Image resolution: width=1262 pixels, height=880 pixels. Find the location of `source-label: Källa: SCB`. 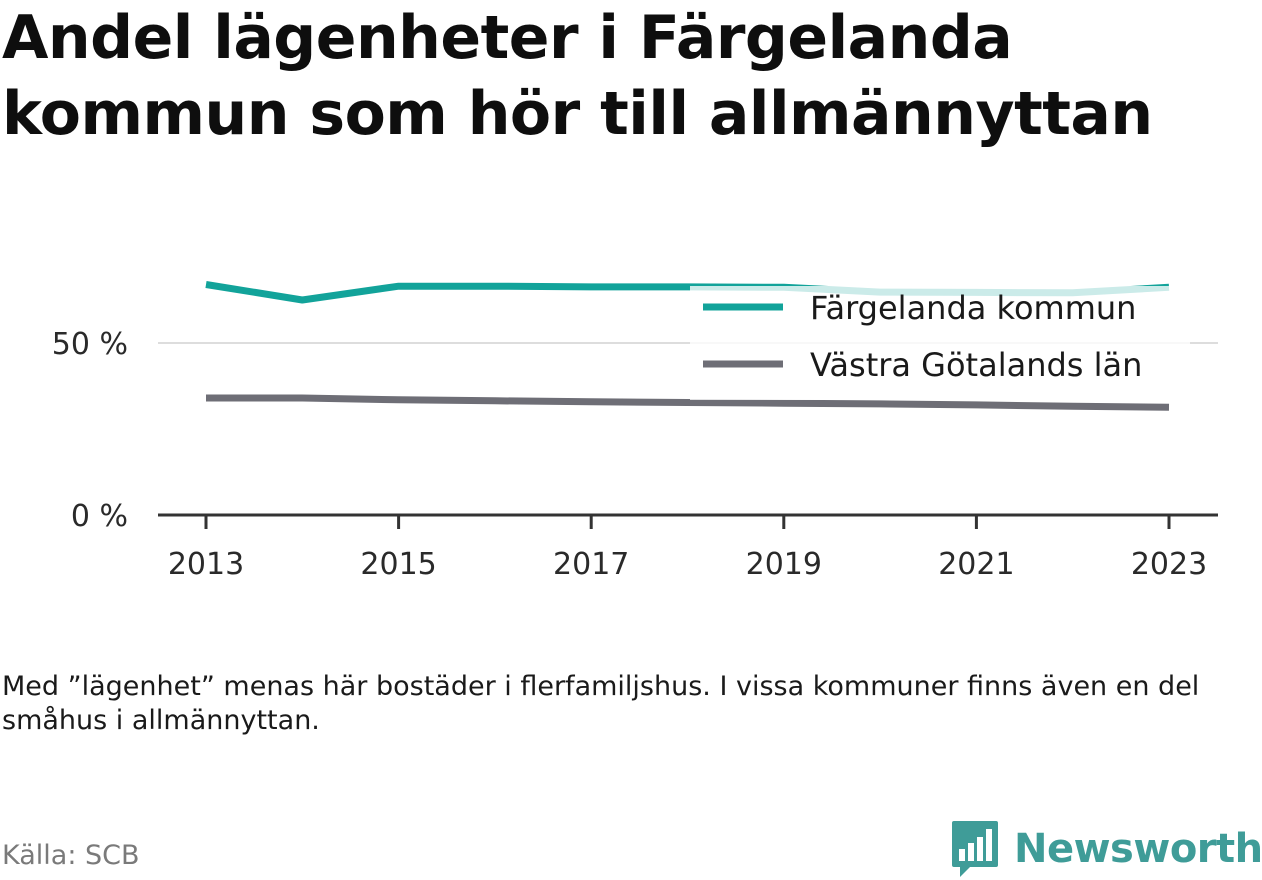

source-label: Källa: SCB is located at coordinates (71, 855).